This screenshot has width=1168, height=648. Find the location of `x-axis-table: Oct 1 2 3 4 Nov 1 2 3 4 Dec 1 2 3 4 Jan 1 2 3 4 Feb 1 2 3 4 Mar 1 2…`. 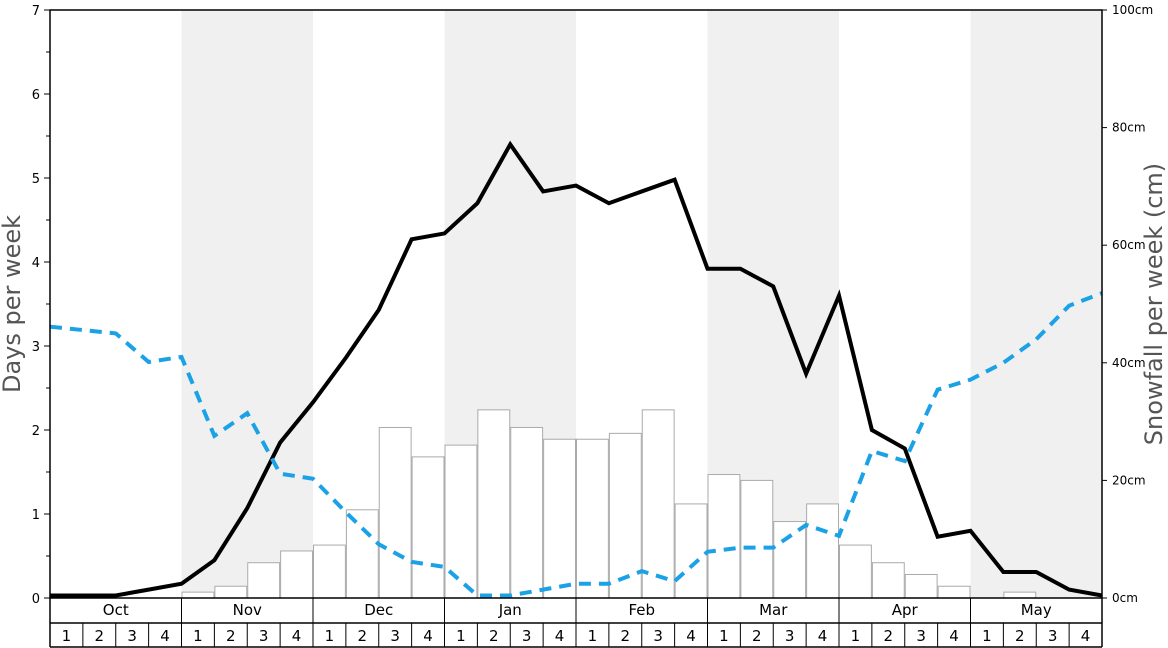

x-axis-table: Oct 1 2 3 4 Nov 1 2 3 4 Dec 1 2 3 4 Jan 1 2 3 4 Feb 1 2 3 4 Mar 1 2… is located at coordinates (576, 623).